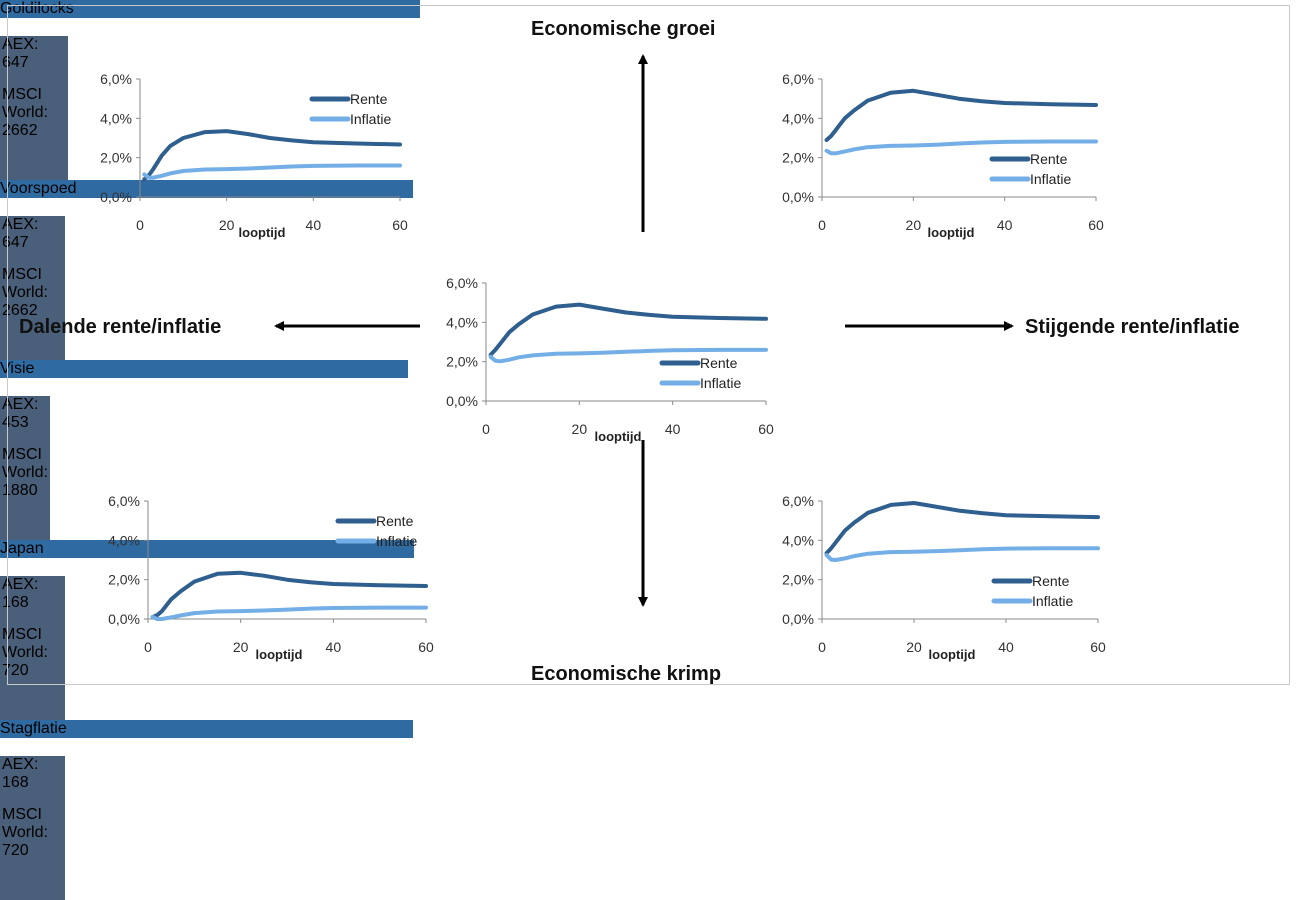  Describe the element at coordinates (206, 189) in the screenshot. I see `chart-title: Voorspoed` at that location.